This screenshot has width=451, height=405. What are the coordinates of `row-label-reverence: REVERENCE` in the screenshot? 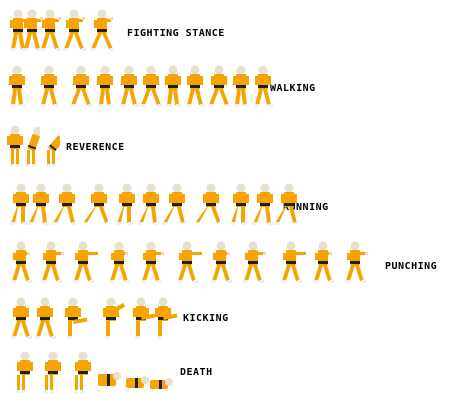 It's located at (95, 147).